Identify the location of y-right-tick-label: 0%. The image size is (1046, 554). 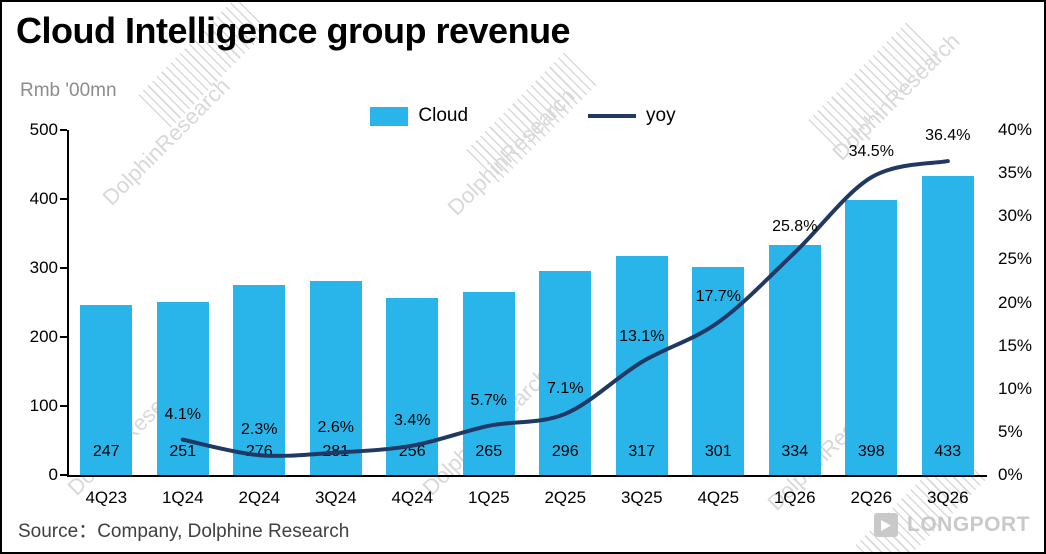
(1010, 474).